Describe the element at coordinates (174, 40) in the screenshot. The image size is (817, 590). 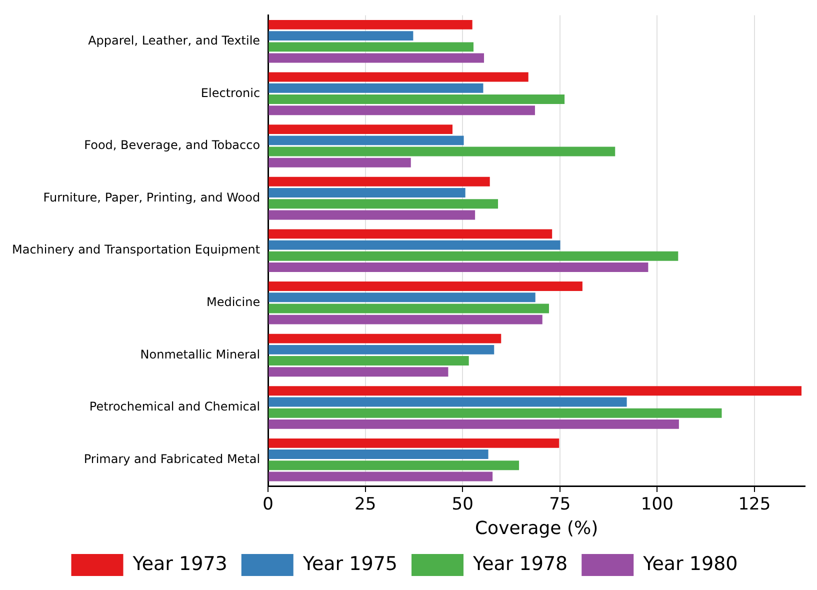
I see `y-tick-label: Apparel, Leather, and Textile` at that location.